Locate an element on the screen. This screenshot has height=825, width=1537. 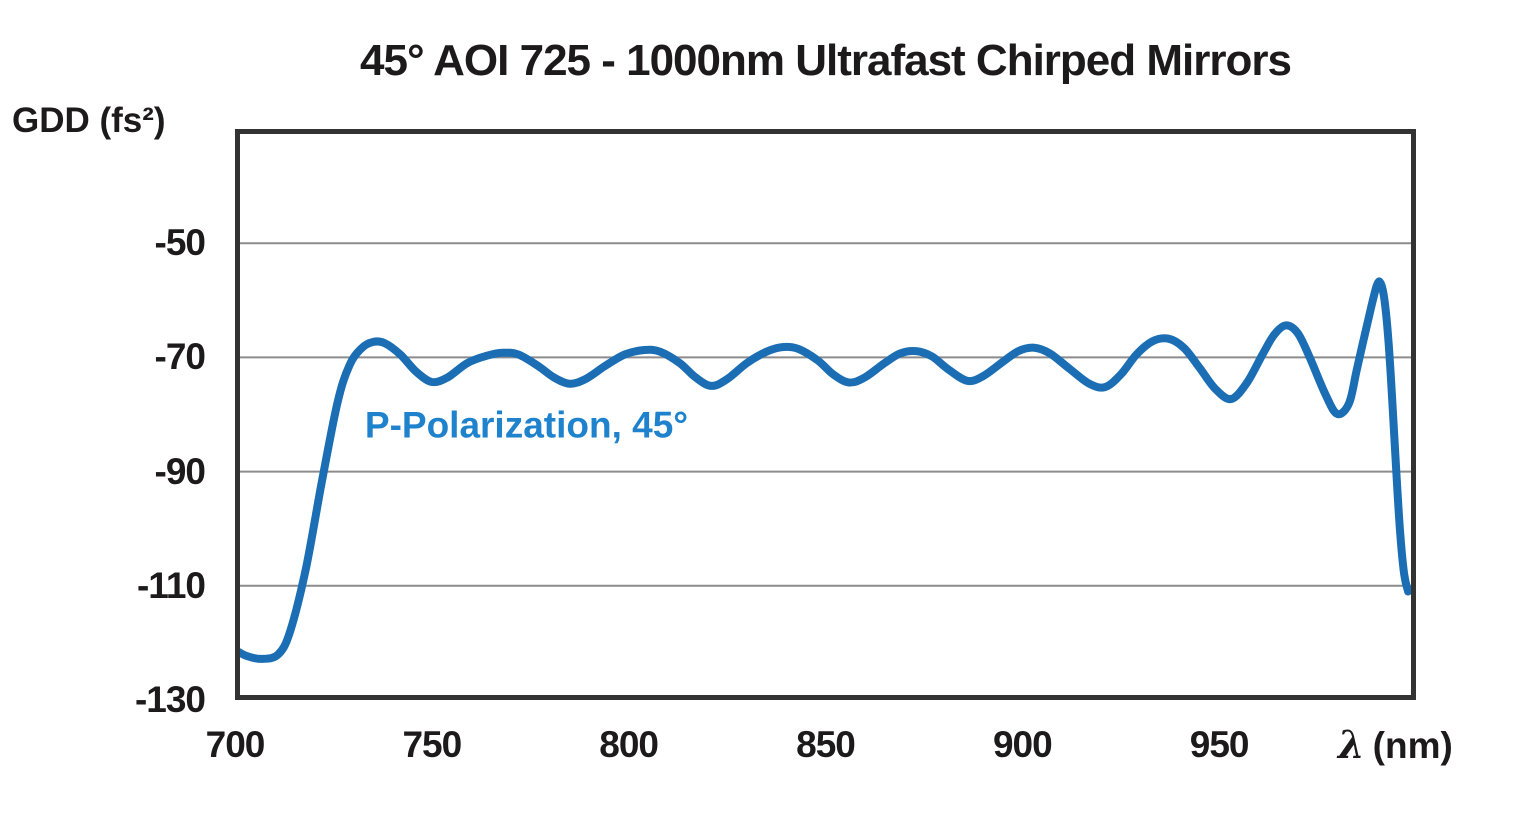
y-tick-label--50: -50 is located at coordinates (180, 243).